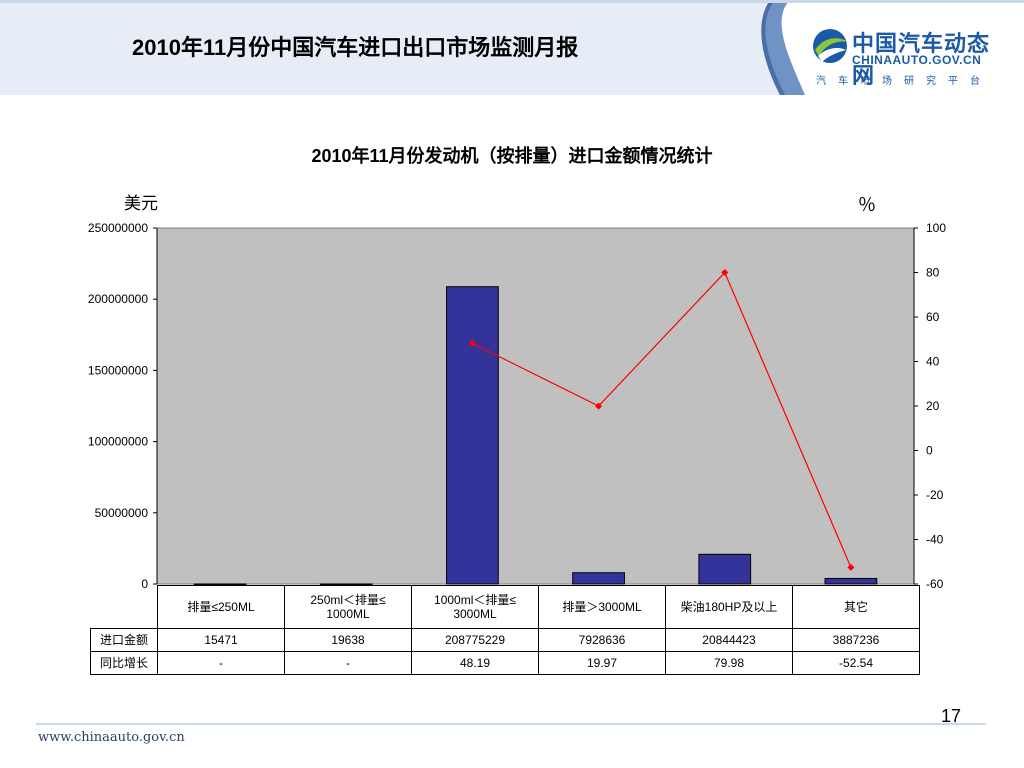 This screenshot has height=768, width=1024. I want to click on category-label-line: 1000ml＜排量≤, so click(475, 600).